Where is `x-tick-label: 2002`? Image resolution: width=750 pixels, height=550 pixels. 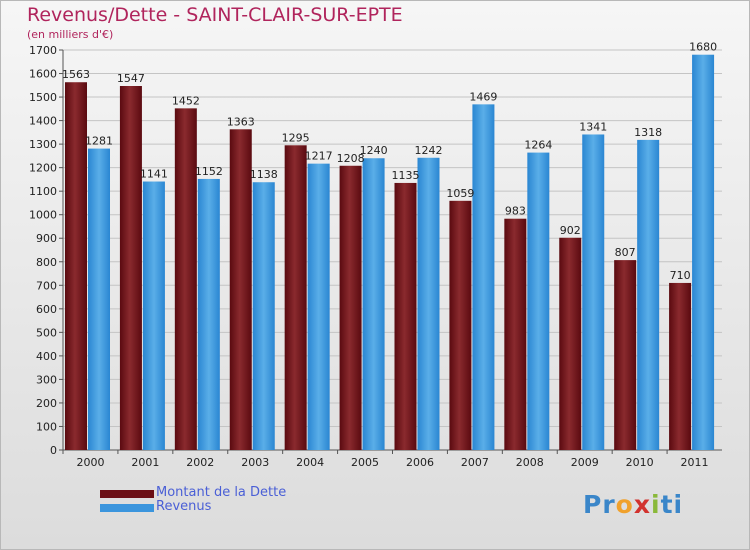 x-tick-label: 2002 is located at coordinates (200, 462).